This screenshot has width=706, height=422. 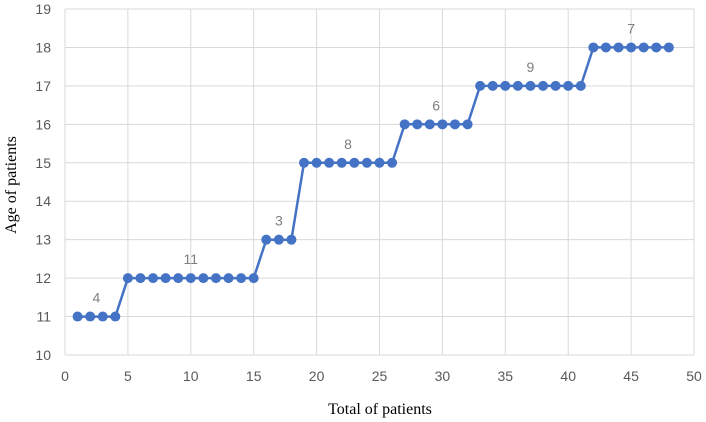 I want to click on x-tick-label: 25, so click(x=380, y=376).